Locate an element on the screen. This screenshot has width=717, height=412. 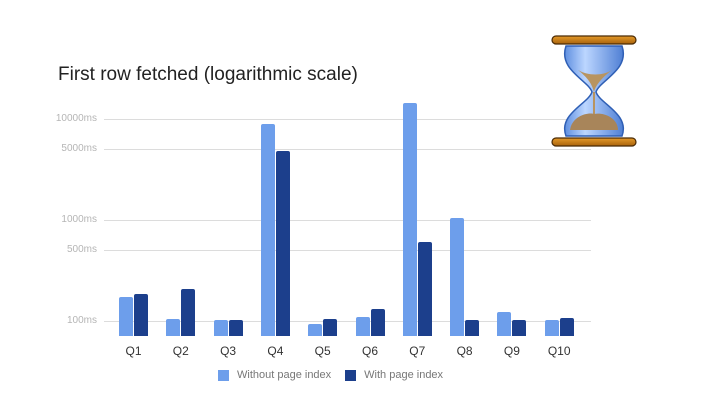
chart-title: First row fetched (logarithmic scale) is located at coordinates (208, 74).